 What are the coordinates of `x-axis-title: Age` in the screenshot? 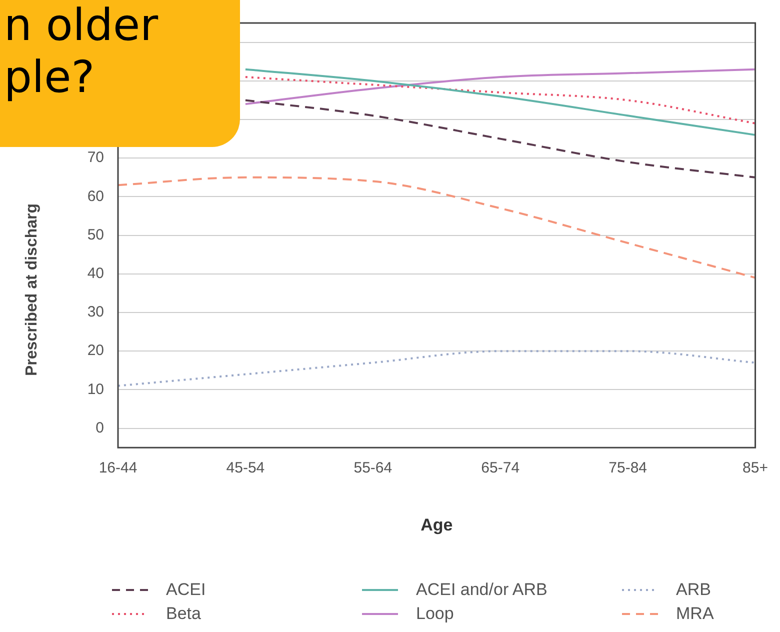 It's located at (436, 524).